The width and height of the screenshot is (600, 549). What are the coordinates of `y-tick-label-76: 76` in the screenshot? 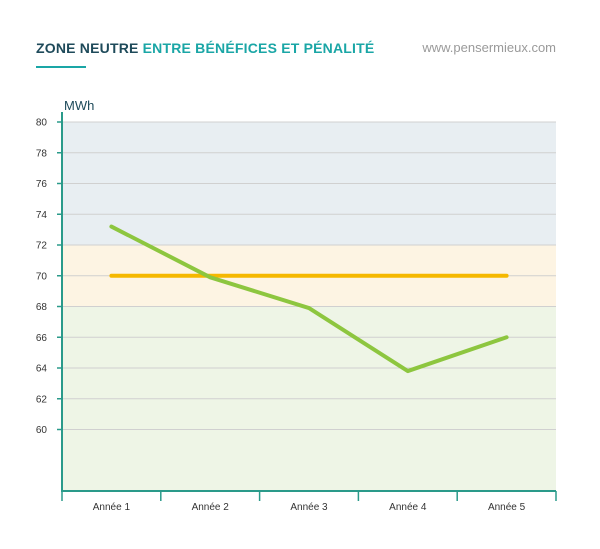 It's located at (42, 184).